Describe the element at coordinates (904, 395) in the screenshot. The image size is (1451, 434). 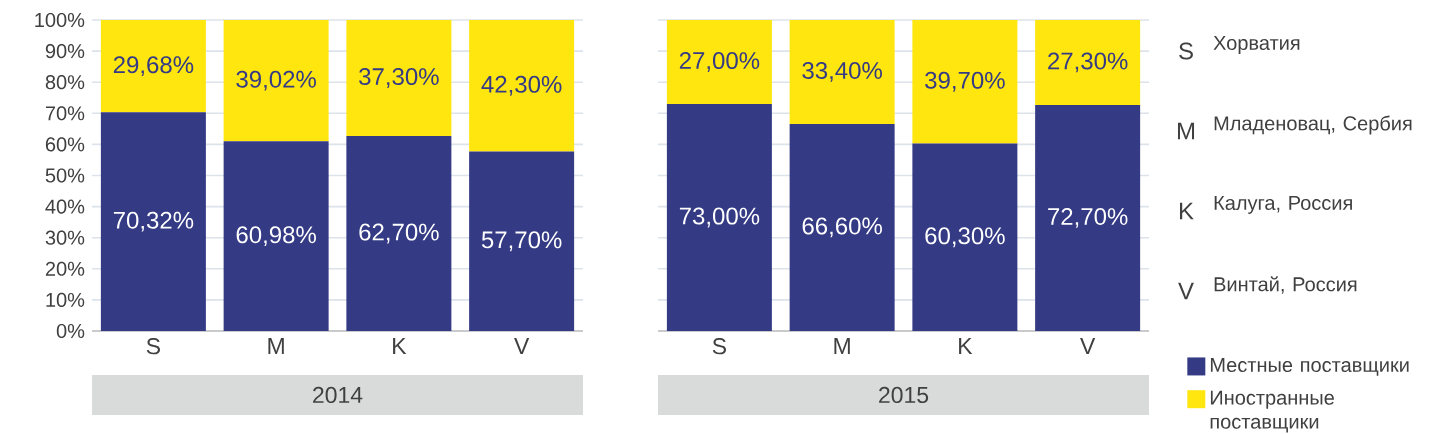
I see `x-axis-title: 2015` at that location.